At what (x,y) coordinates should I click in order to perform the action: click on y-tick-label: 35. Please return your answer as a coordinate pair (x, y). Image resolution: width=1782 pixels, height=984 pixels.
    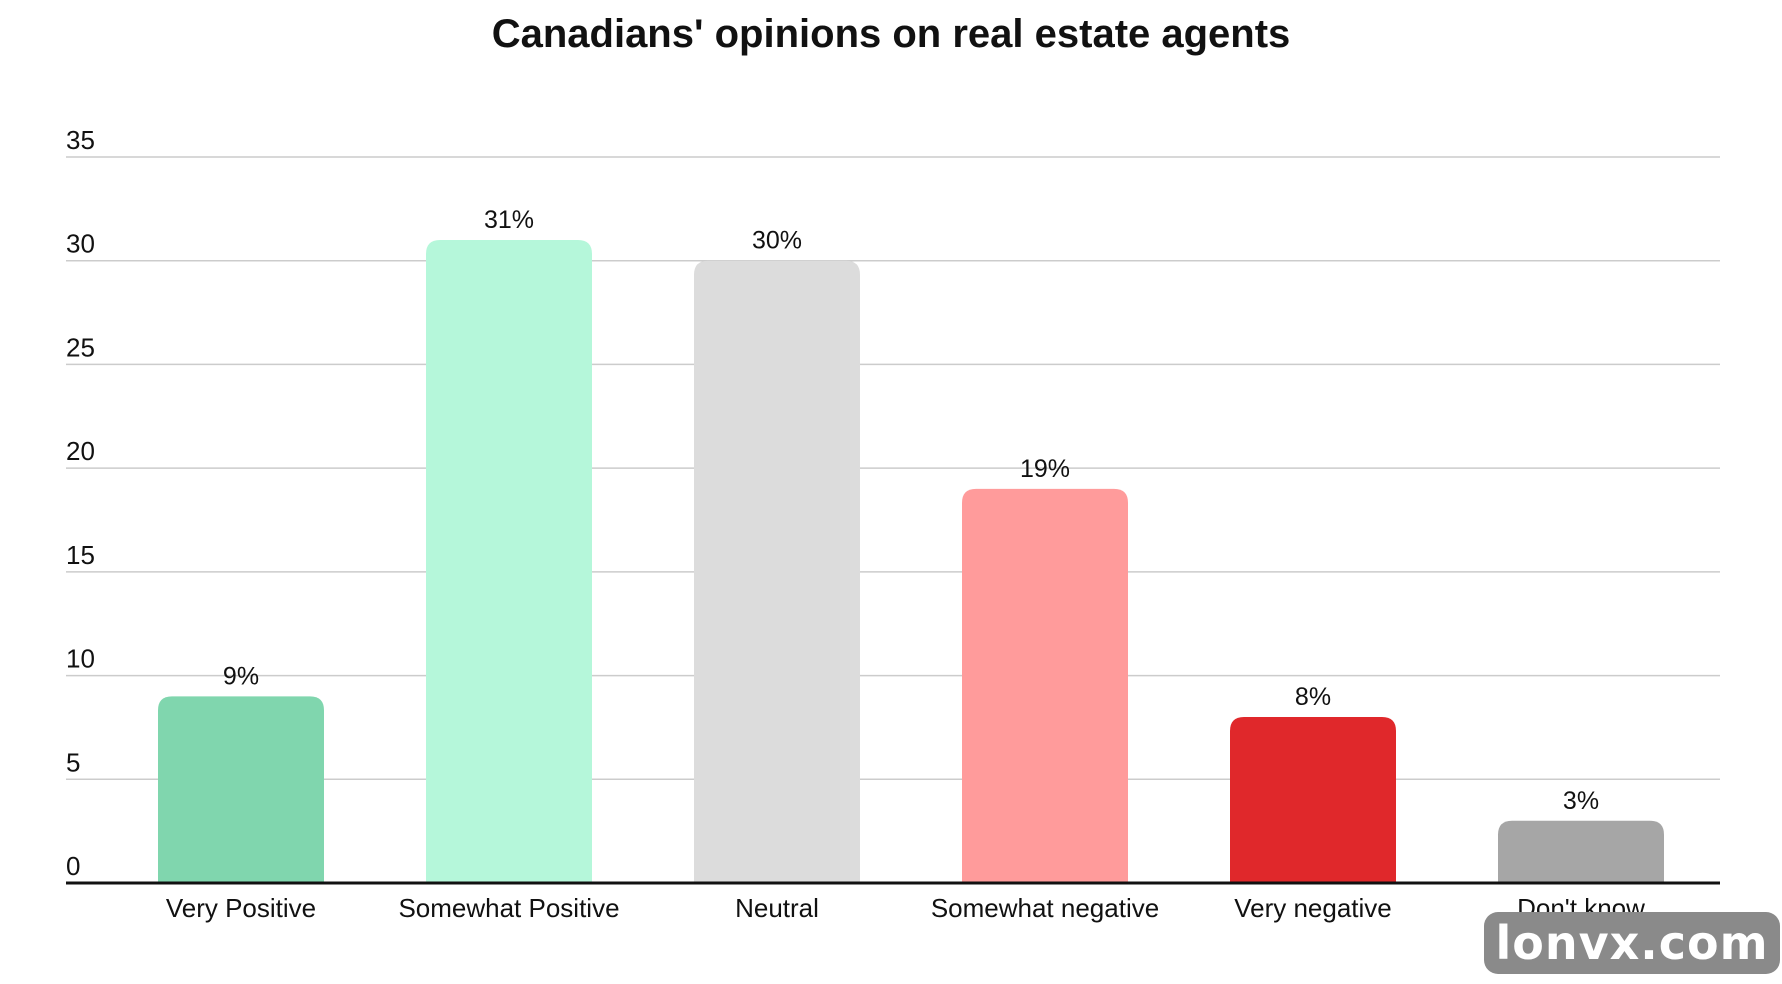
    Looking at the image, I should click on (80, 140).